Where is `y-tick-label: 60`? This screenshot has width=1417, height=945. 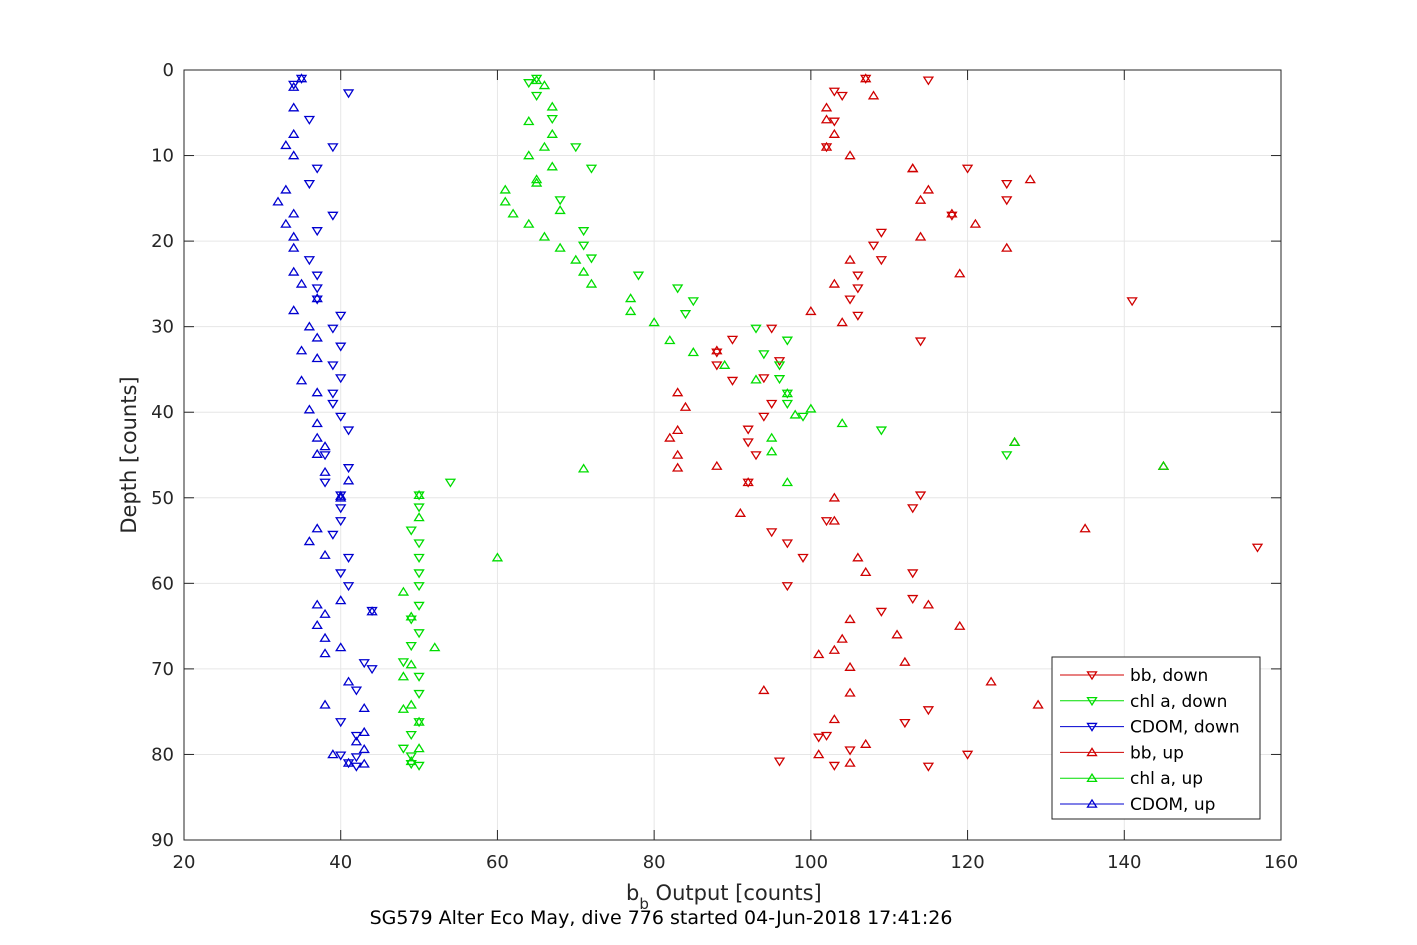 y-tick-label: 60 is located at coordinates (162, 583).